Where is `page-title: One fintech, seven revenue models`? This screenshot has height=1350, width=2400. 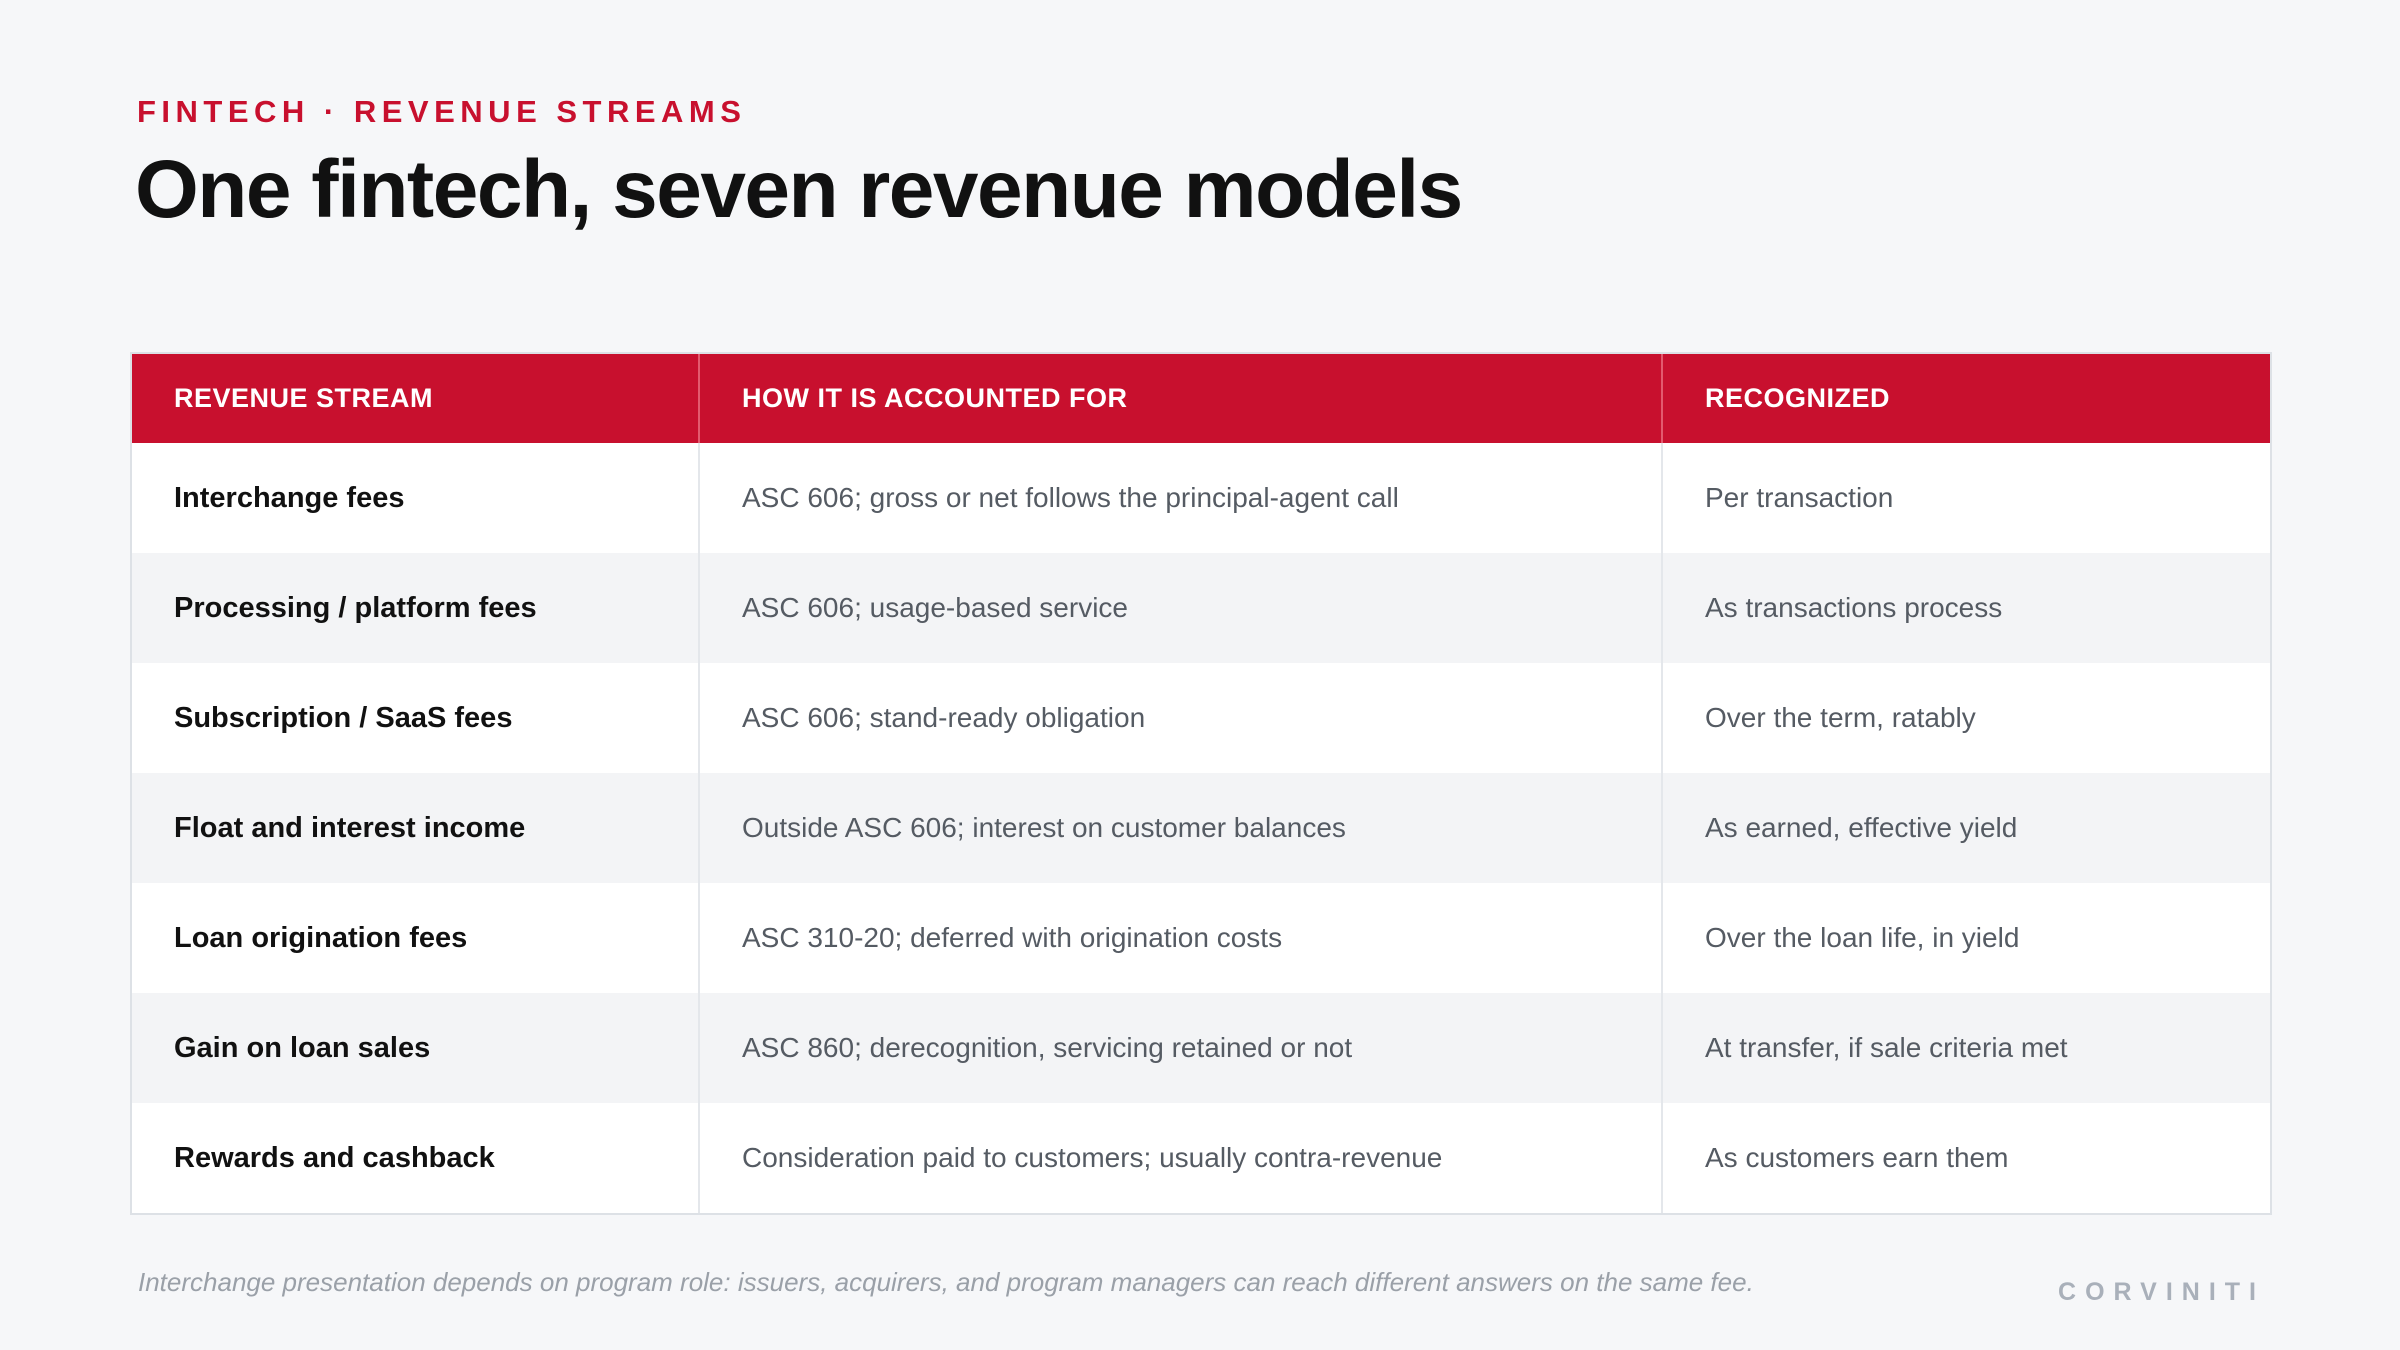 page-title: One fintech, seven revenue models is located at coordinates (799, 189).